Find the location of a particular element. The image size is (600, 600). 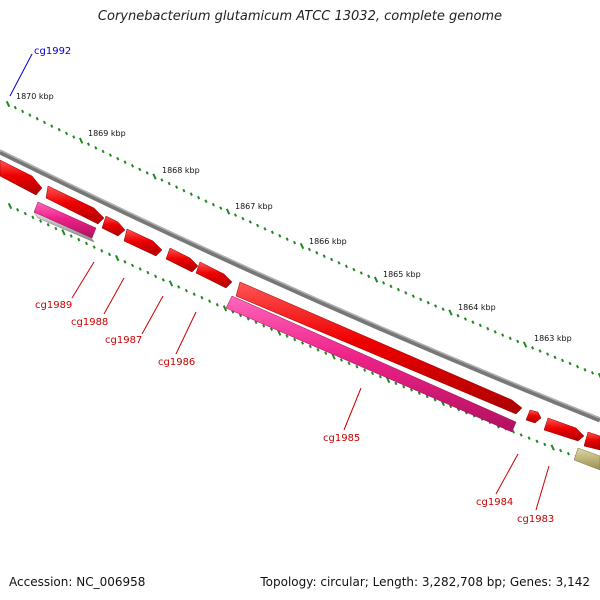

gene-label-cg1988: cg1988 is located at coordinates (89, 322).